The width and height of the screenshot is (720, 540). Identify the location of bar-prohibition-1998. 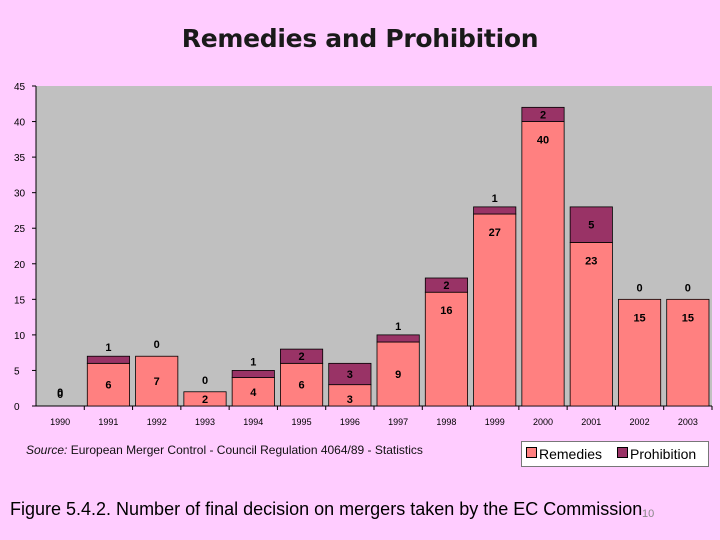
(446, 285).